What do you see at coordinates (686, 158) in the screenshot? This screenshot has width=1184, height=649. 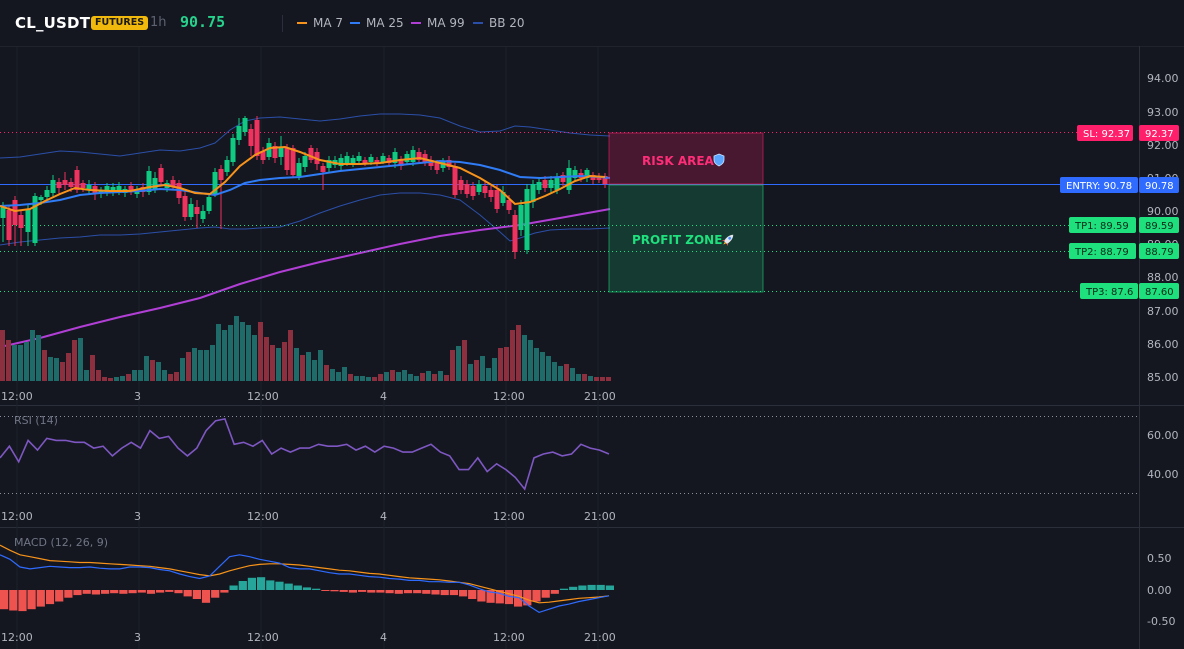 I see `risk-area-zone` at bounding box center [686, 158].